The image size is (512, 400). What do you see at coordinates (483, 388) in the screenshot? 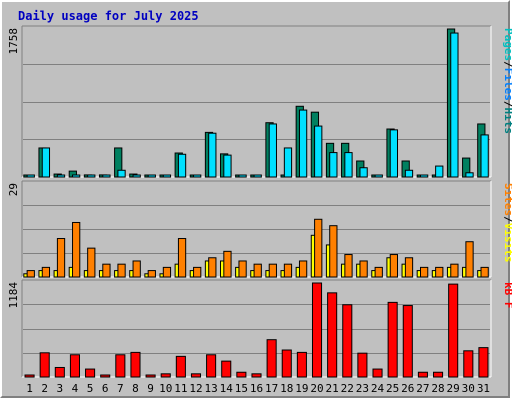
I see `x-tick-label: 31` at bounding box center [483, 388].